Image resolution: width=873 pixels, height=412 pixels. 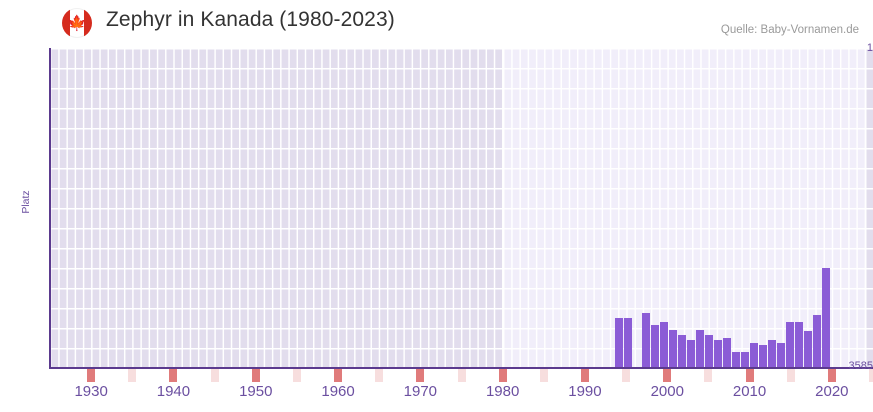 I want to click on bar-2010, so click(x=718, y=354).